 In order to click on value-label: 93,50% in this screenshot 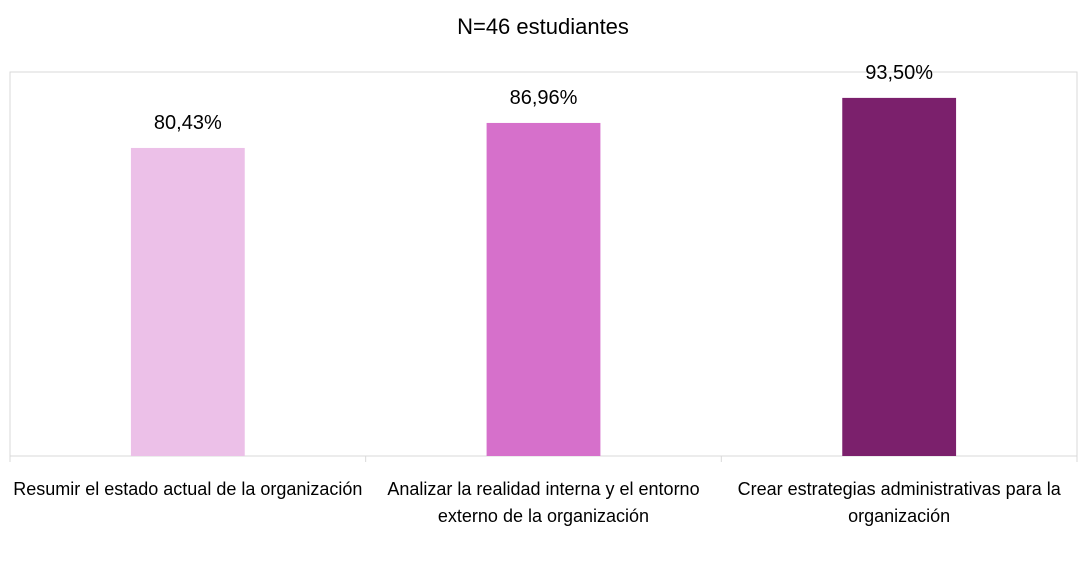, I will do `click(899, 73)`.